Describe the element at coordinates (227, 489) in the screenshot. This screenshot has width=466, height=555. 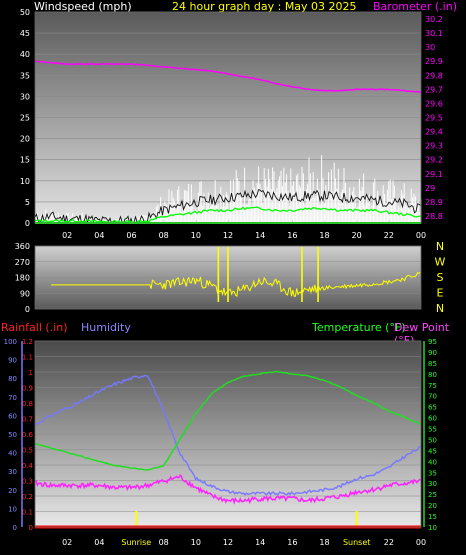
I see `dewpoint-line` at that location.